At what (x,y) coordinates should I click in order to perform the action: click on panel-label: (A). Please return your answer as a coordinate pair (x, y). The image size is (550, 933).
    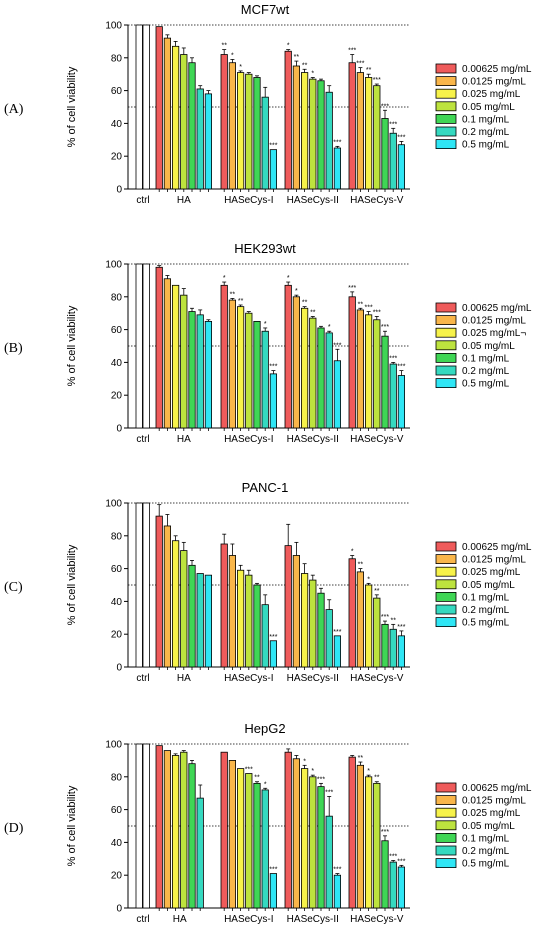
    Looking at the image, I should click on (14, 109).